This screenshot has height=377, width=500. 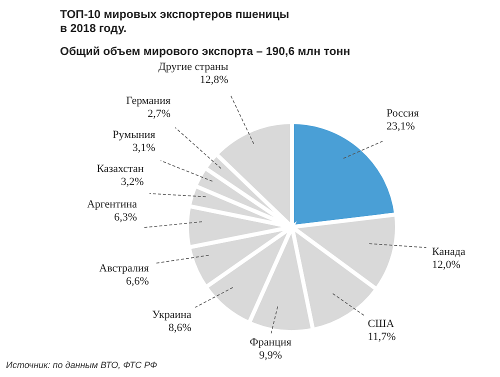 What do you see at coordinates (175, 22) in the screenshot?
I see `chart-title: ТОП-10 мировых экспортеров пшеницы в 2018 году.` at bounding box center [175, 22].